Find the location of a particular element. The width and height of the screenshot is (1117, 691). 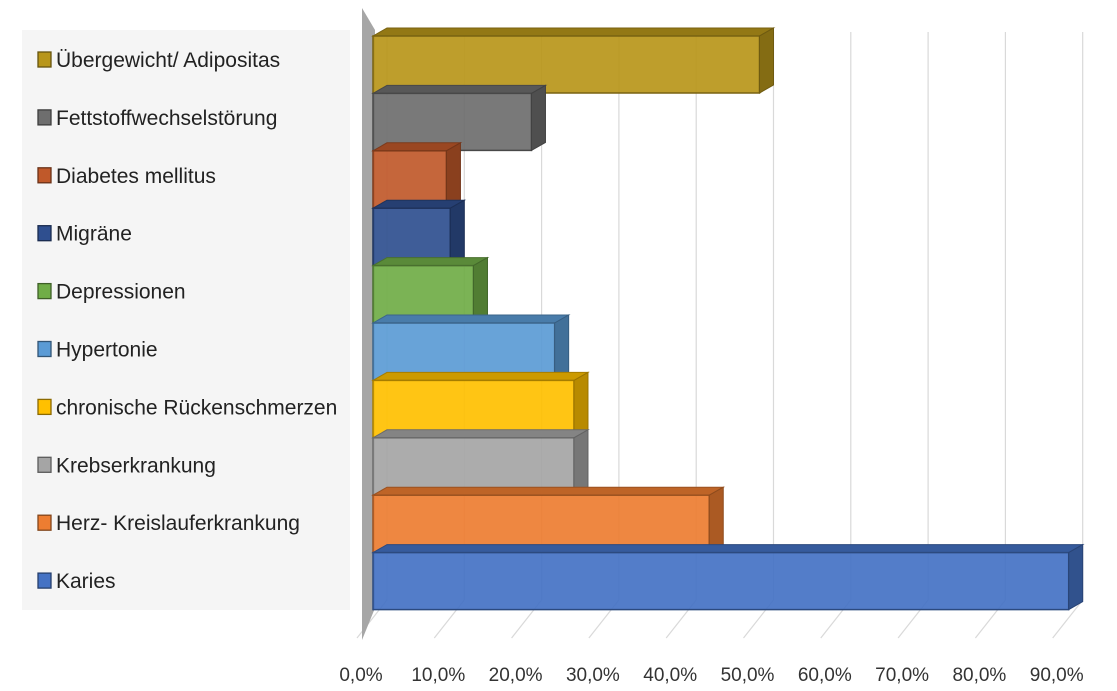

legend-label: Fettstoffwechselstörung is located at coordinates (166, 118).